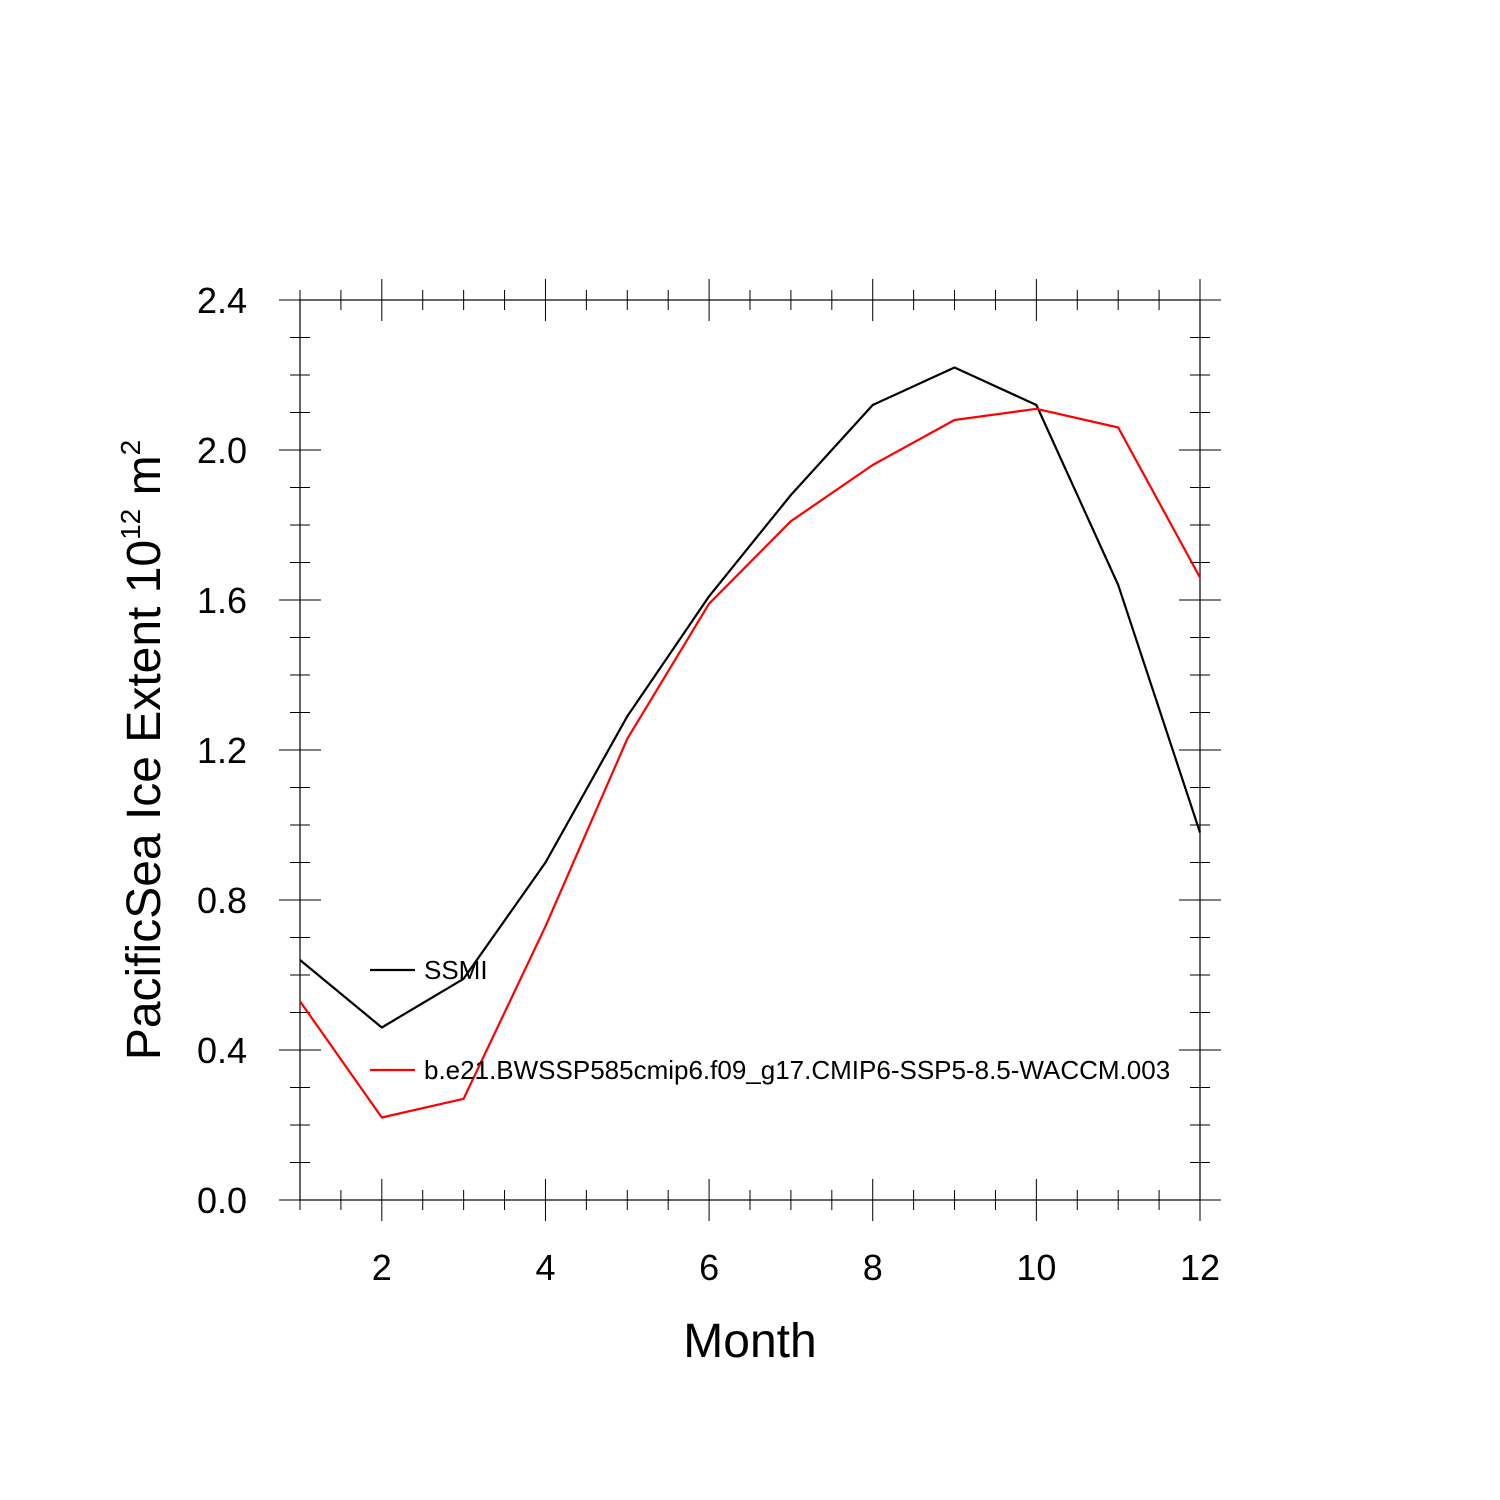 This screenshot has width=1500, height=1500. Describe the element at coordinates (222, 1050) in the screenshot. I see `y-tick-label: 0.4` at that location.